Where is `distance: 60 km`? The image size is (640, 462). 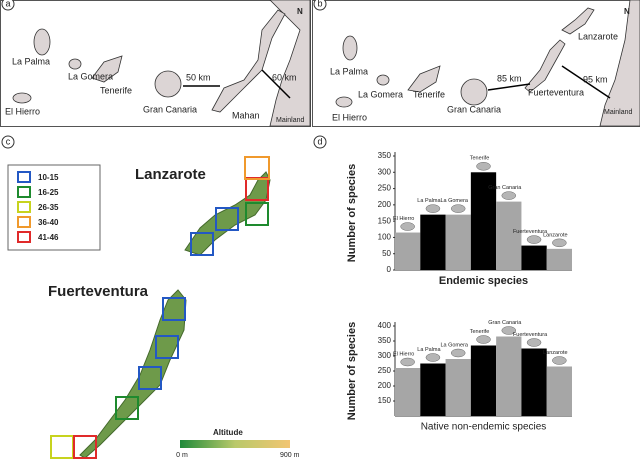 distance: 60 km is located at coordinates (284, 77).